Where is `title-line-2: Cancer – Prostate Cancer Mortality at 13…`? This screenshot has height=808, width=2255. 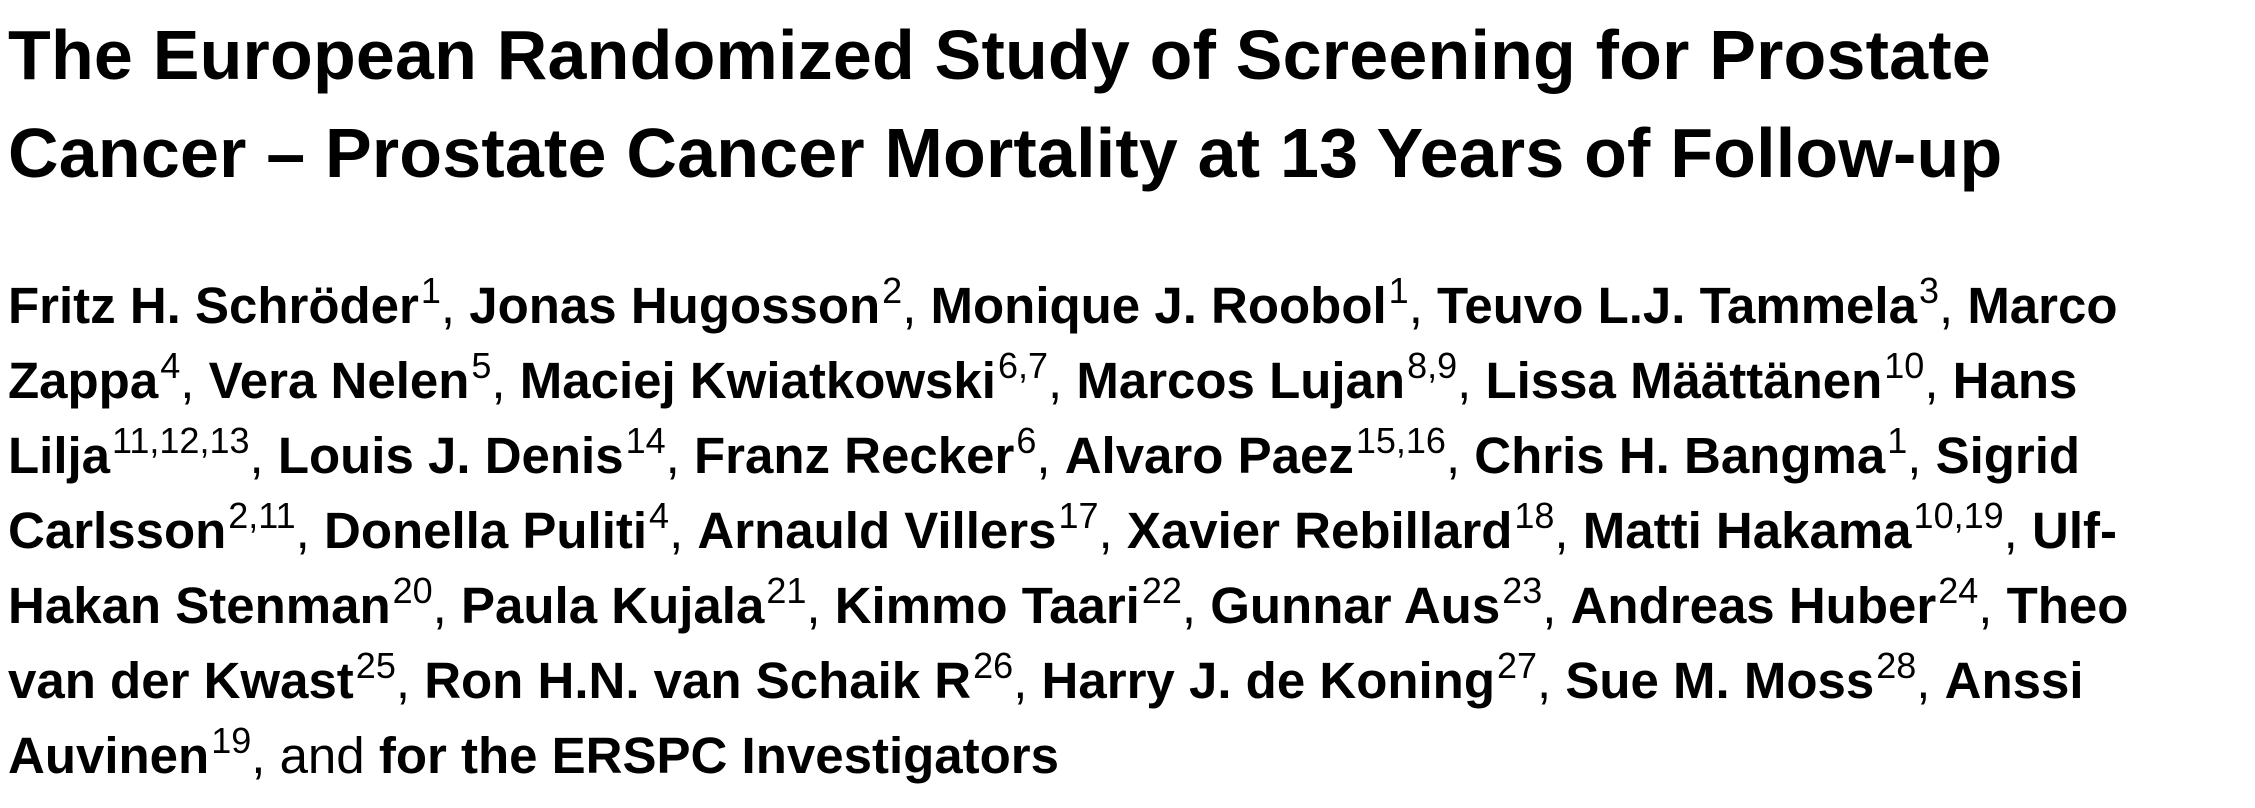
title-line-2: Cancer – Prostate Cancer Mortality at 13… is located at coordinates (1005, 153).